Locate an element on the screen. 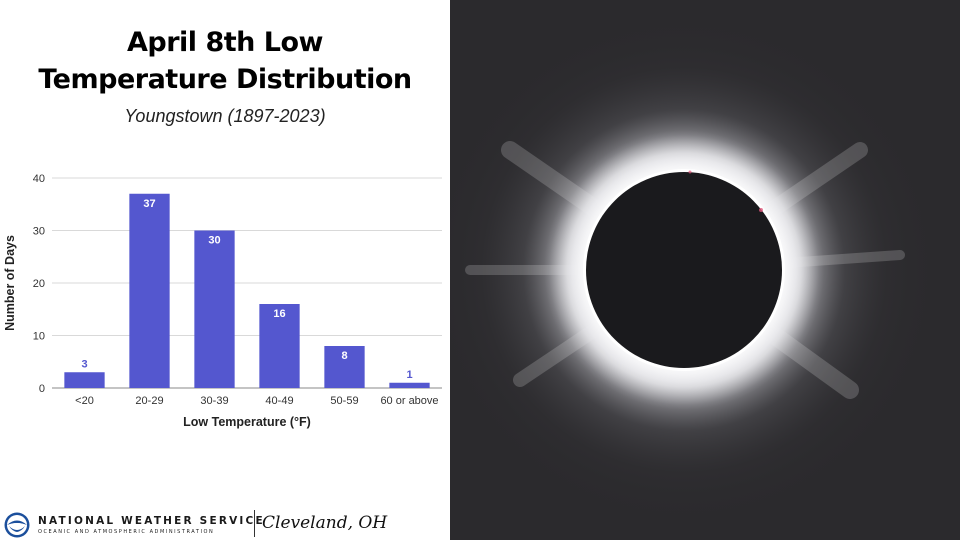 The height and width of the screenshot is (540, 960). y-tick-label: 30 is located at coordinates (39, 232).